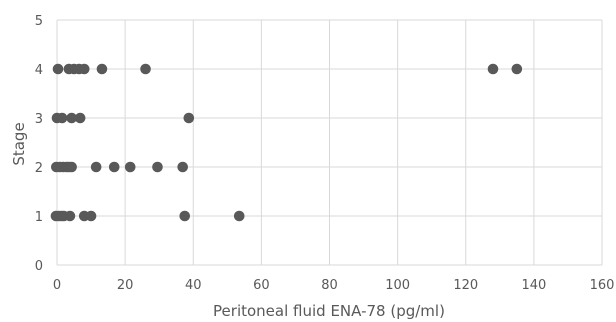  I want to click on x-tick-label: 60, so click(261, 285).